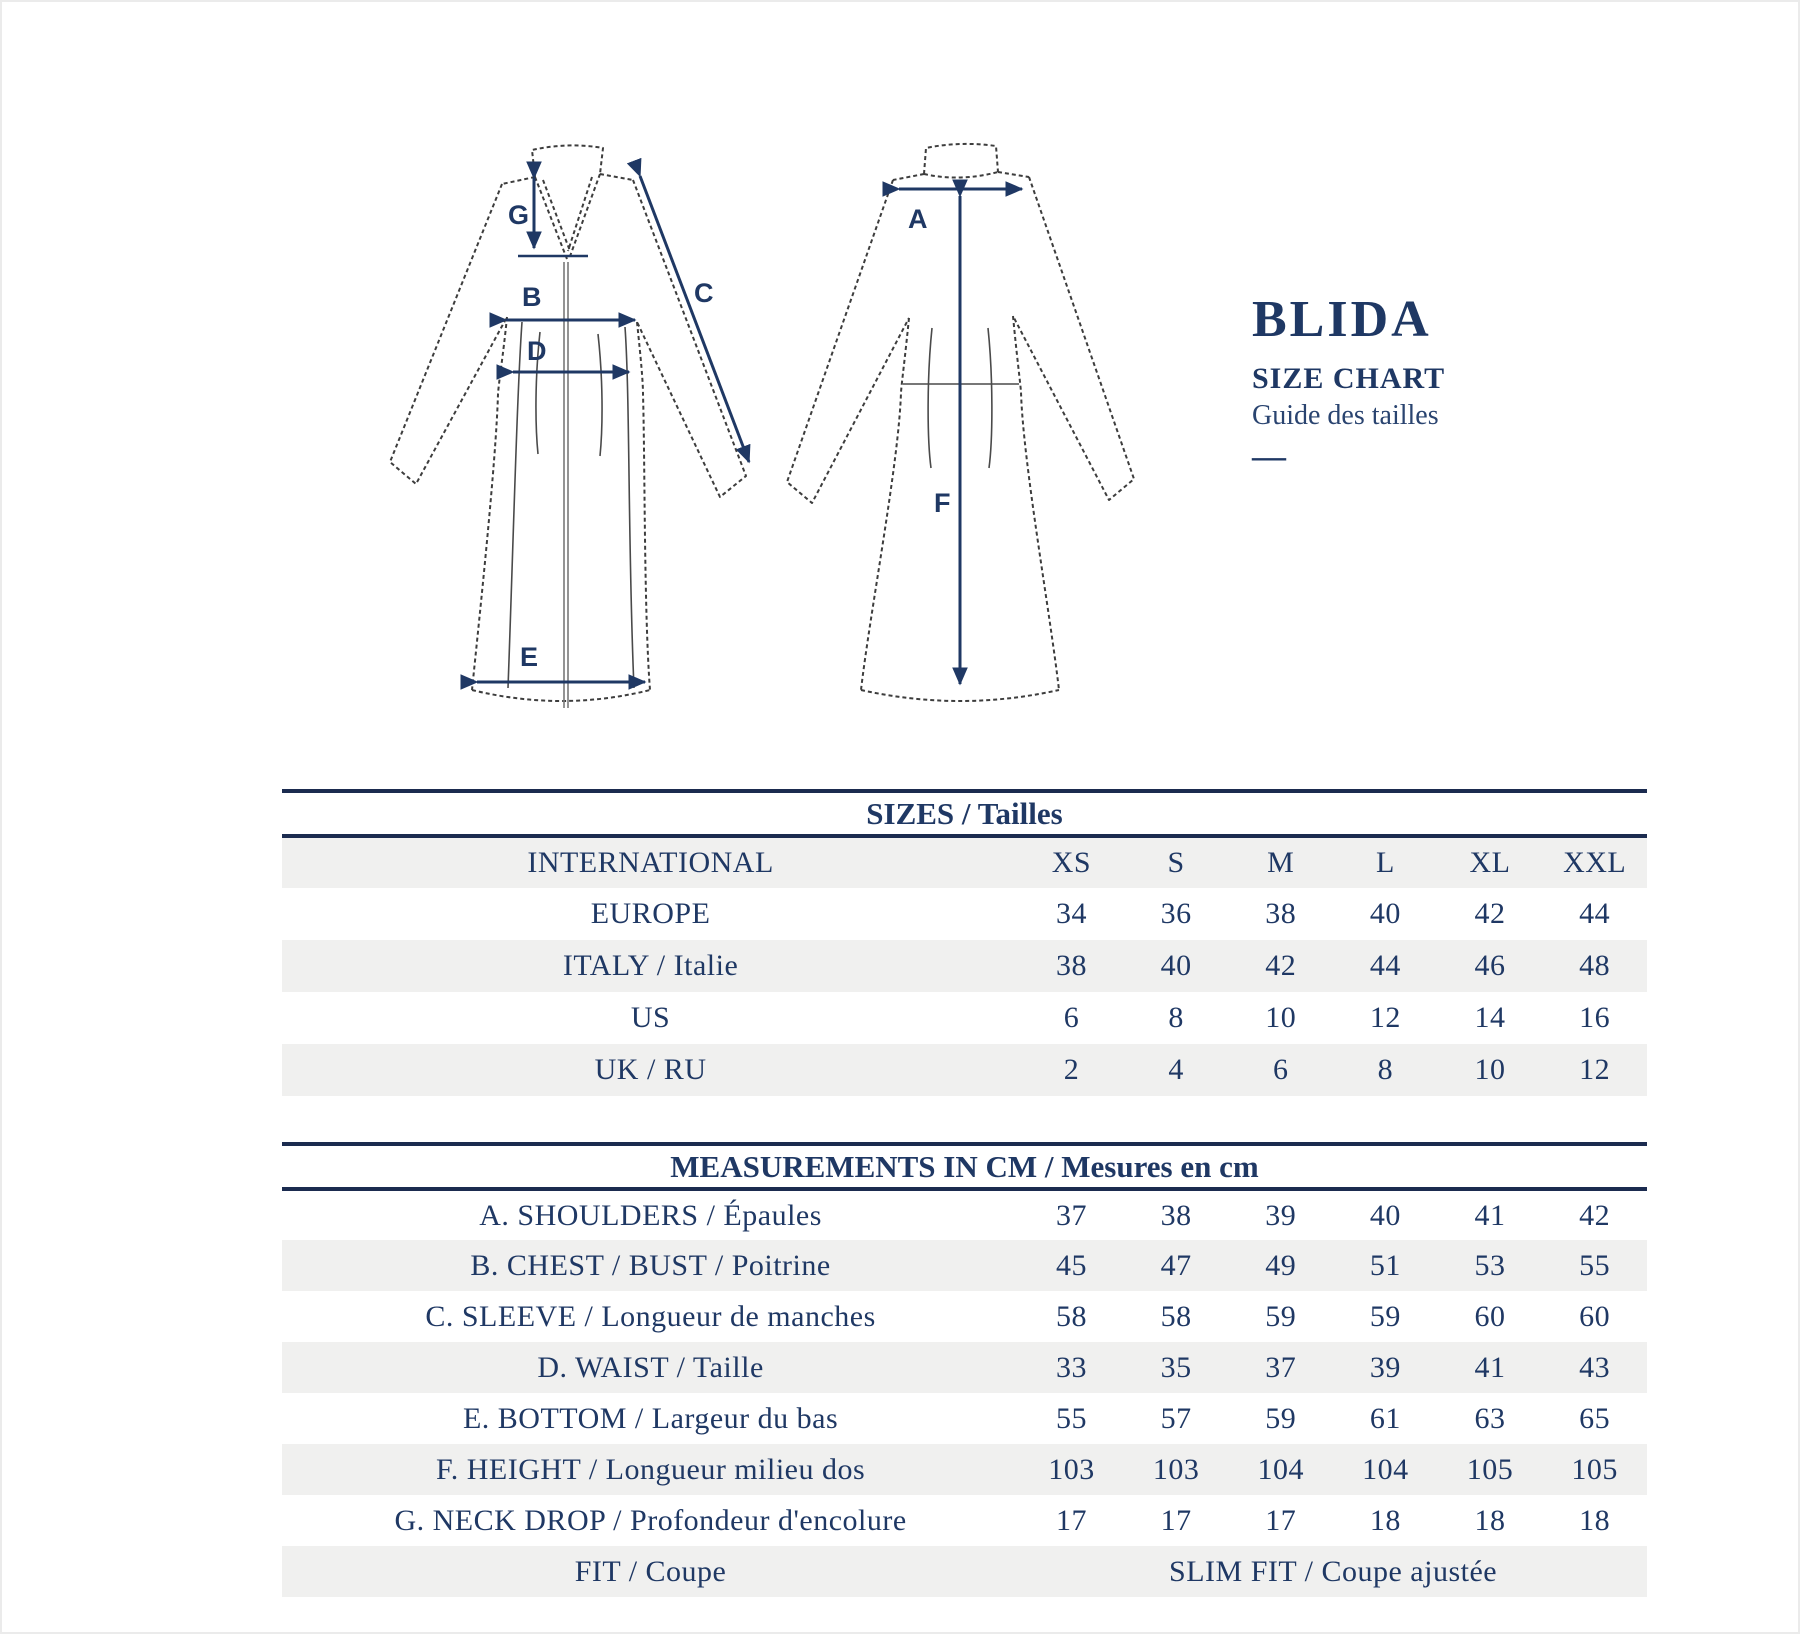 The width and height of the screenshot is (1800, 1634). Describe the element at coordinates (605, 423) in the screenshot. I see `front-measure-arrows: G B D C E` at that location.